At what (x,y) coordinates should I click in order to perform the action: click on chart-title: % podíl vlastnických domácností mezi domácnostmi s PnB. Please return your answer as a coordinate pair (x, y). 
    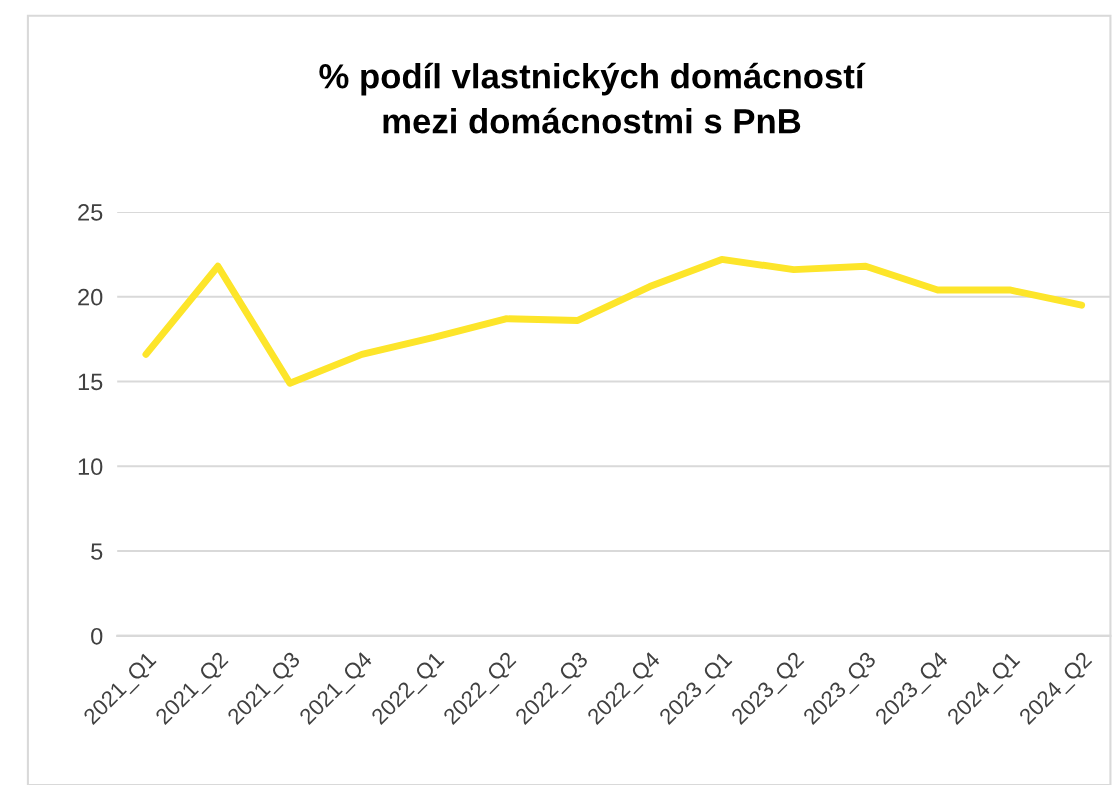
    Looking at the image, I should click on (592, 98).